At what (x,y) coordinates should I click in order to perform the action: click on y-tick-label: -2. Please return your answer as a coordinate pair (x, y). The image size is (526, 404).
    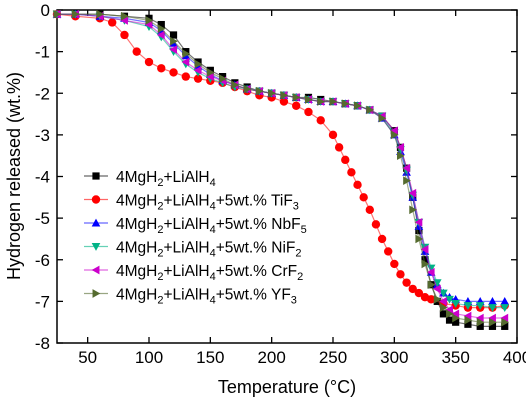
    Looking at the image, I should click on (42, 93).